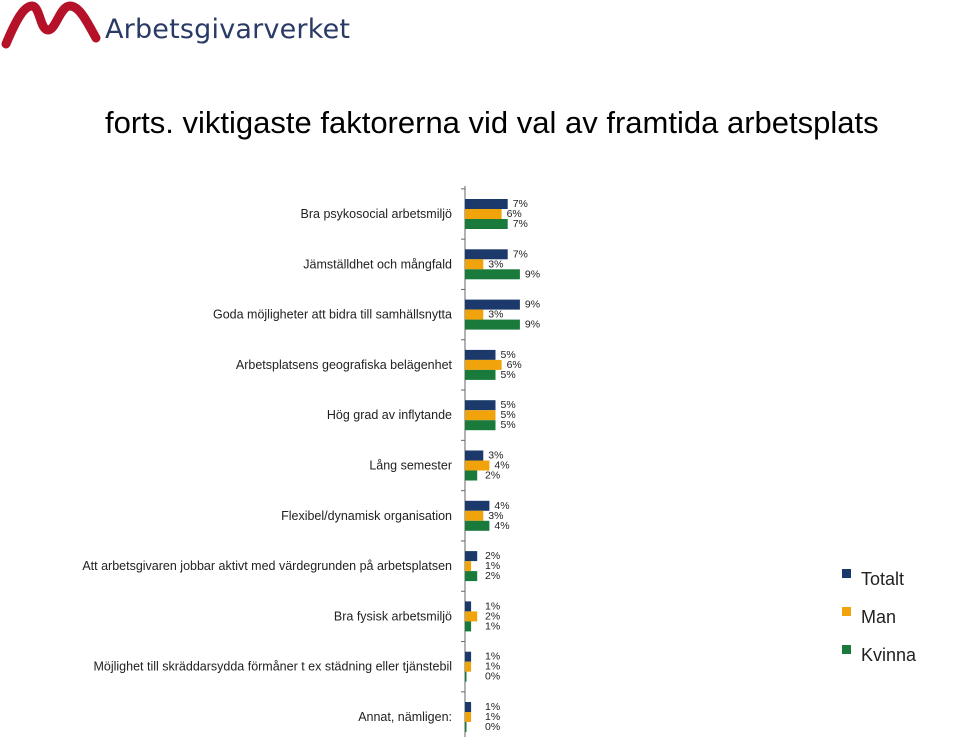 The height and width of the screenshot is (745, 960). Describe the element at coordinates (846, 611) in the screenshot. I see `legend-swatch-man` at that location.